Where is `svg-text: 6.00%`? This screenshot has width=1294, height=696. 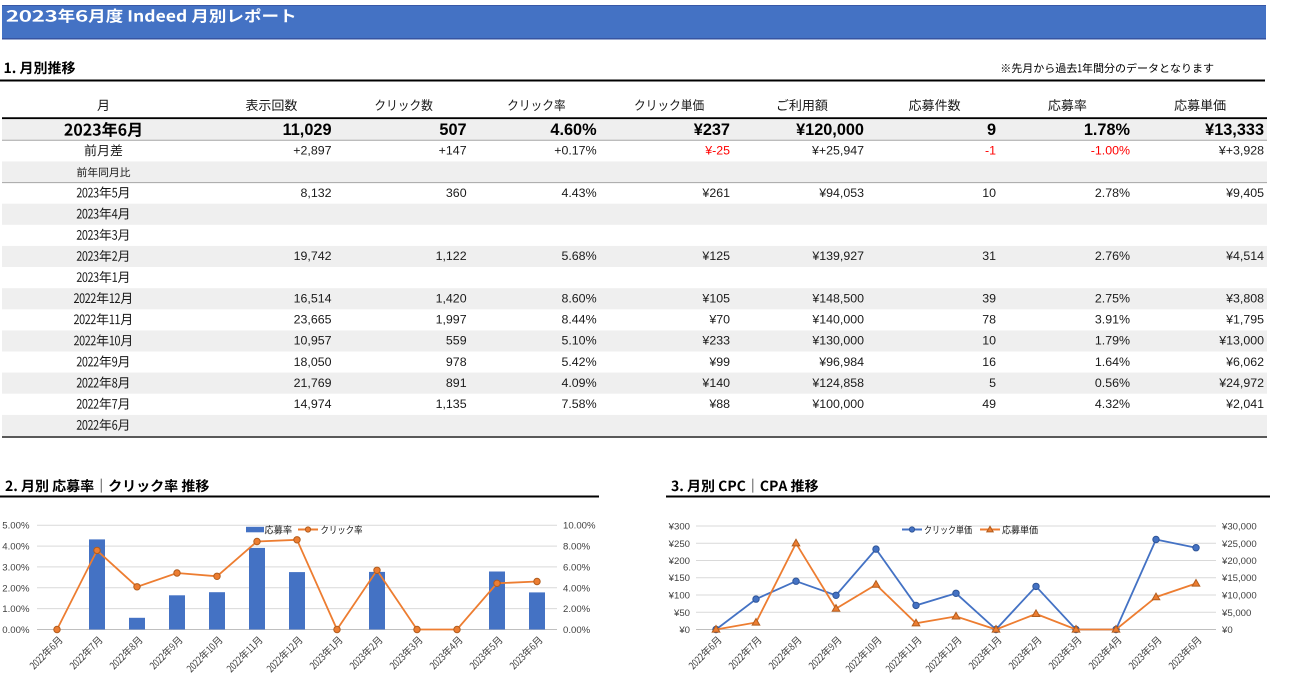 svg-text: 6.00% is located at coordinates (577, 567).